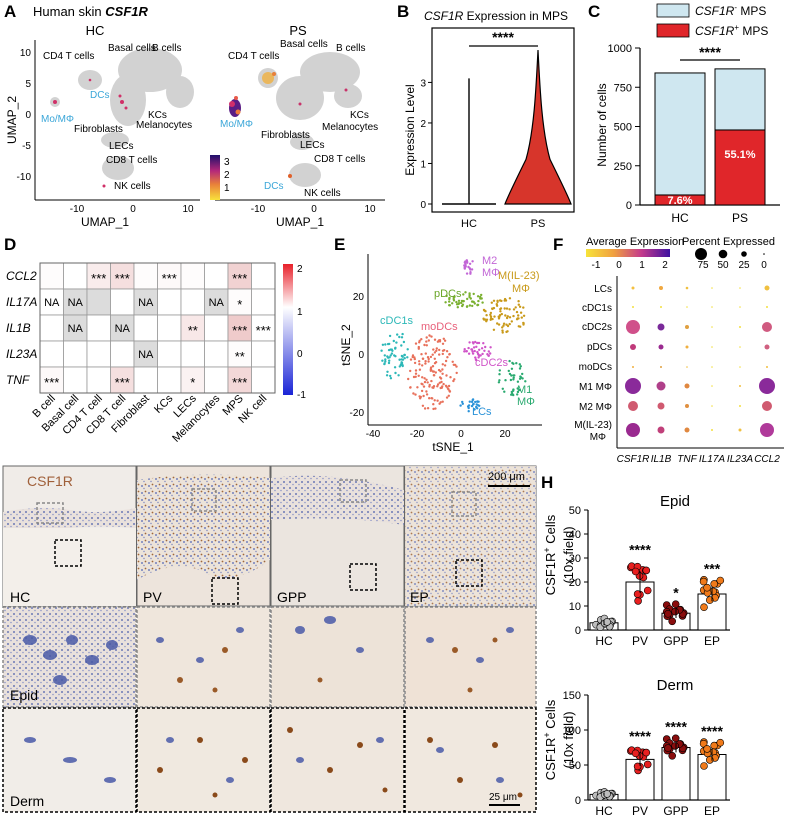 The height and width of the screenshot is (819, 788). I want to click on panel-d-cell-annotation: **, so click(240, 356).